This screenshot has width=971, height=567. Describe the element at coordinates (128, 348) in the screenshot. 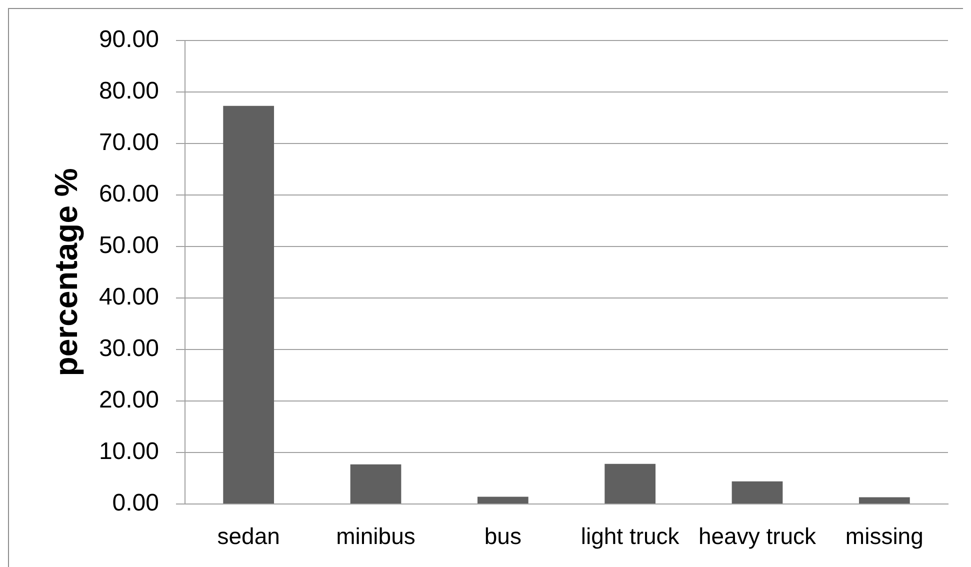

I see `y-tick-label: 30.00` at that location.